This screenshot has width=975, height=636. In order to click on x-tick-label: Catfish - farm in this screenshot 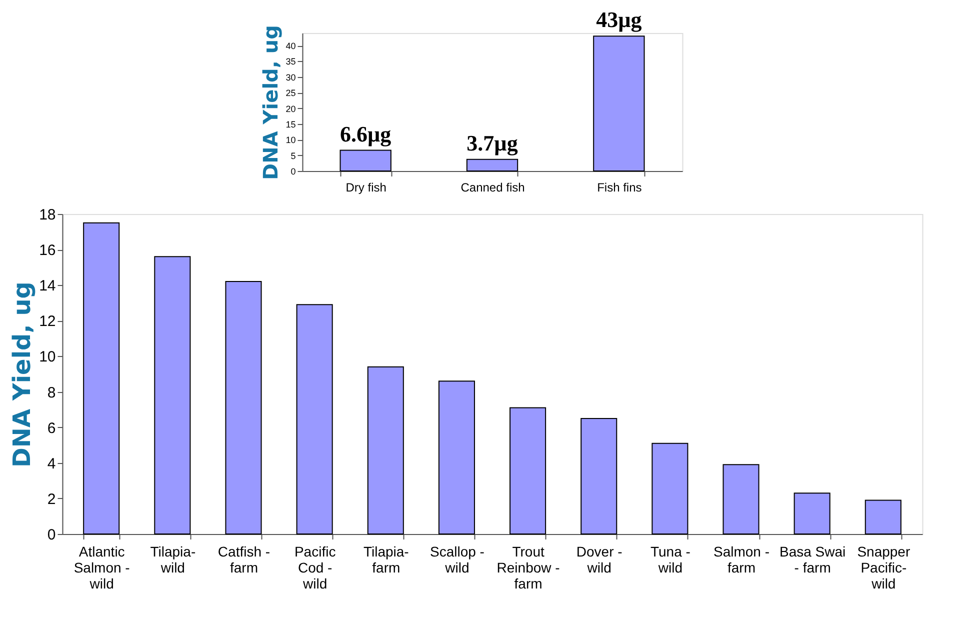, I will do `click(244, 560)`.